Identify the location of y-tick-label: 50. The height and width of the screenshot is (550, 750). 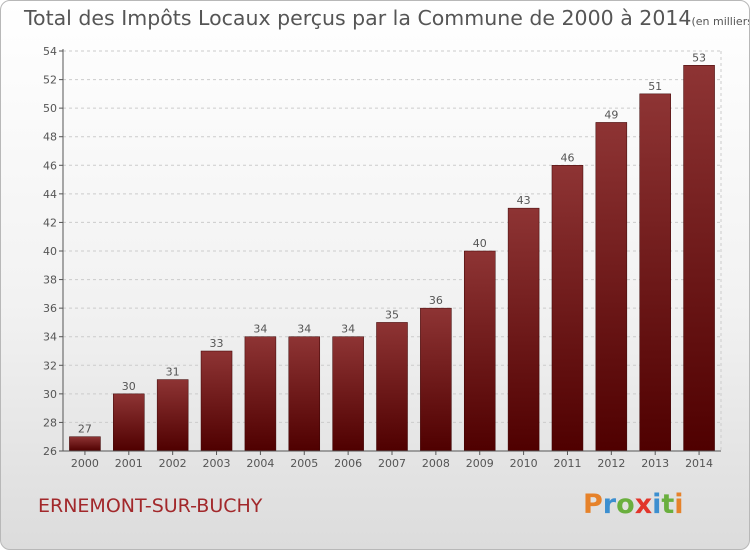
(50, 108).